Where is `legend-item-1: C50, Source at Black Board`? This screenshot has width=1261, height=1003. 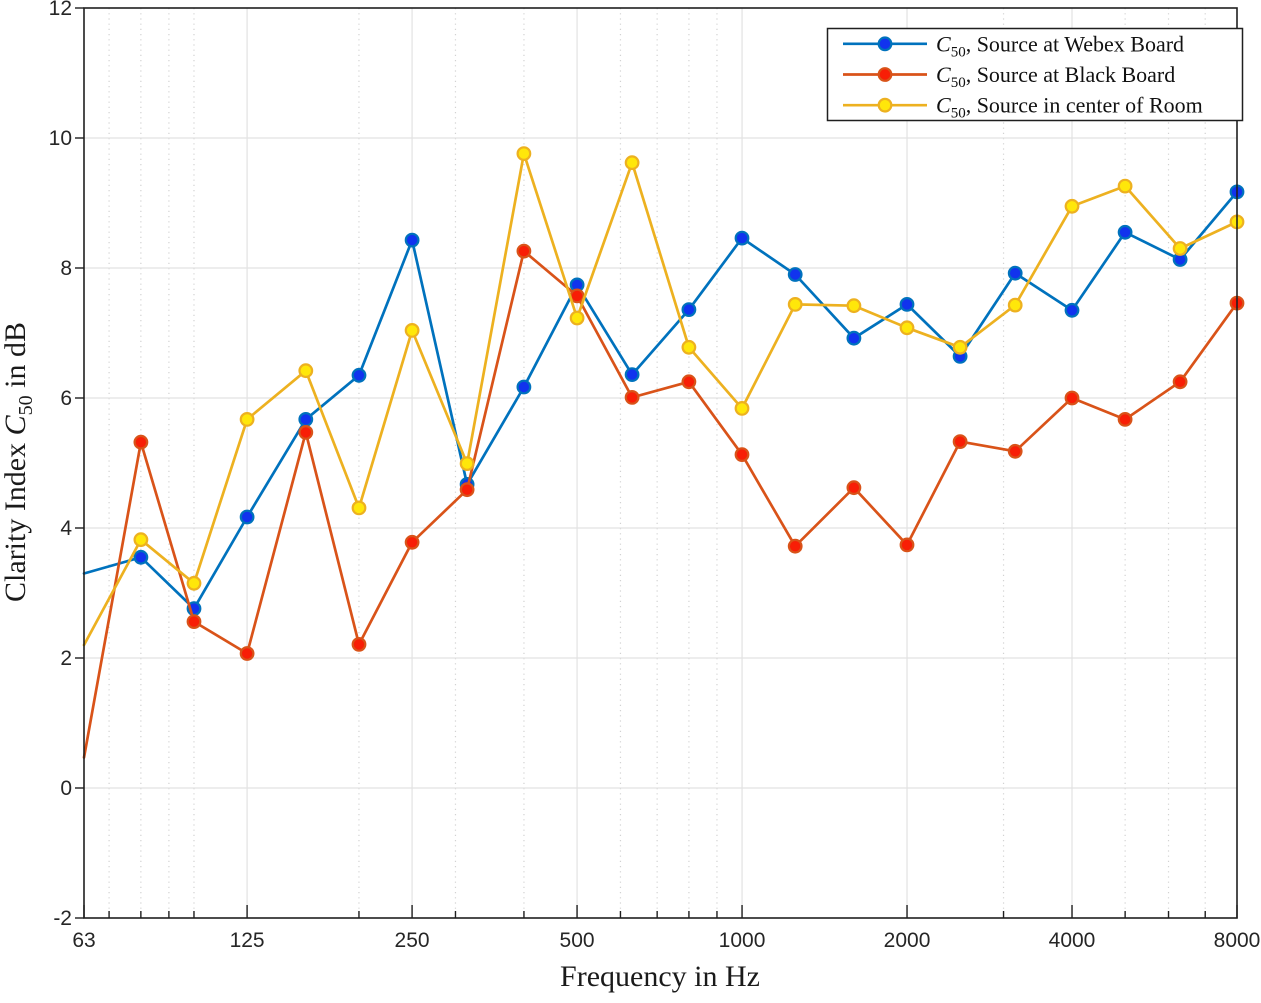
legend-item-1: C50, Source at Black Board is located at coordinates (1009, 76).